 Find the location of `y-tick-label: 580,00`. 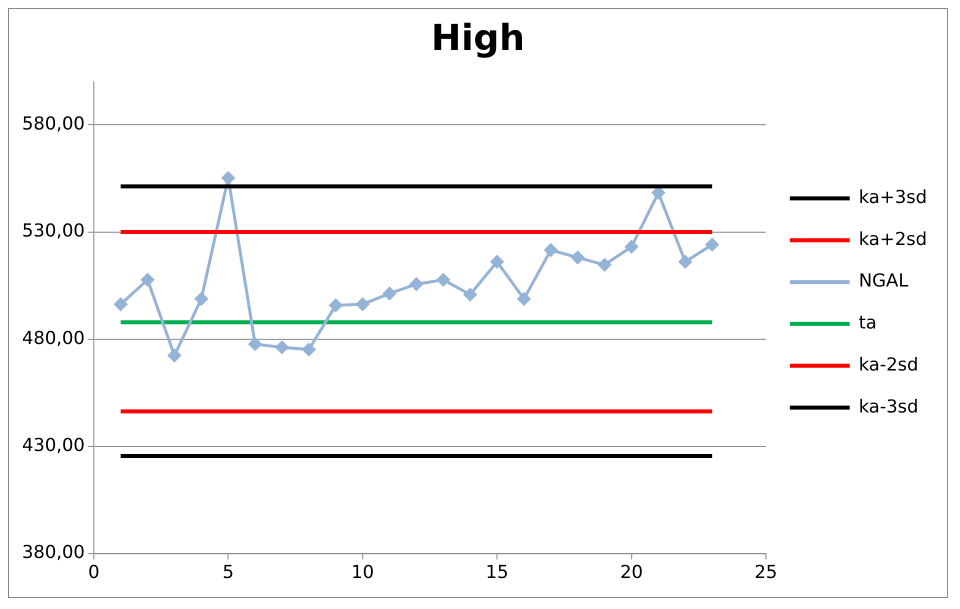

y-tick-label: 580,00 is located at coordinates (53, 123).